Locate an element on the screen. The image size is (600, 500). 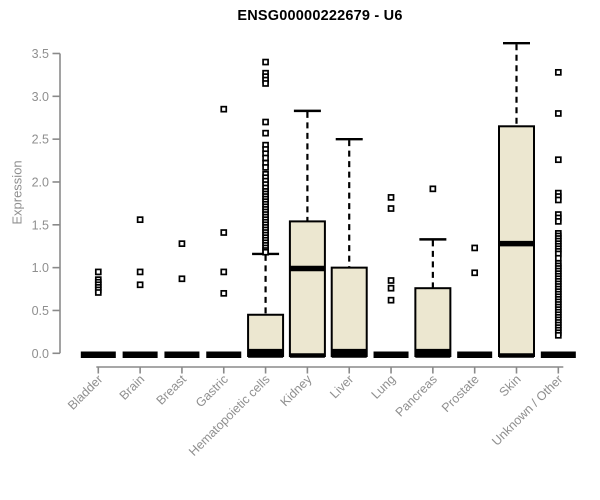
y-tick-label: 0.5 is located at coordinates (40, 311).